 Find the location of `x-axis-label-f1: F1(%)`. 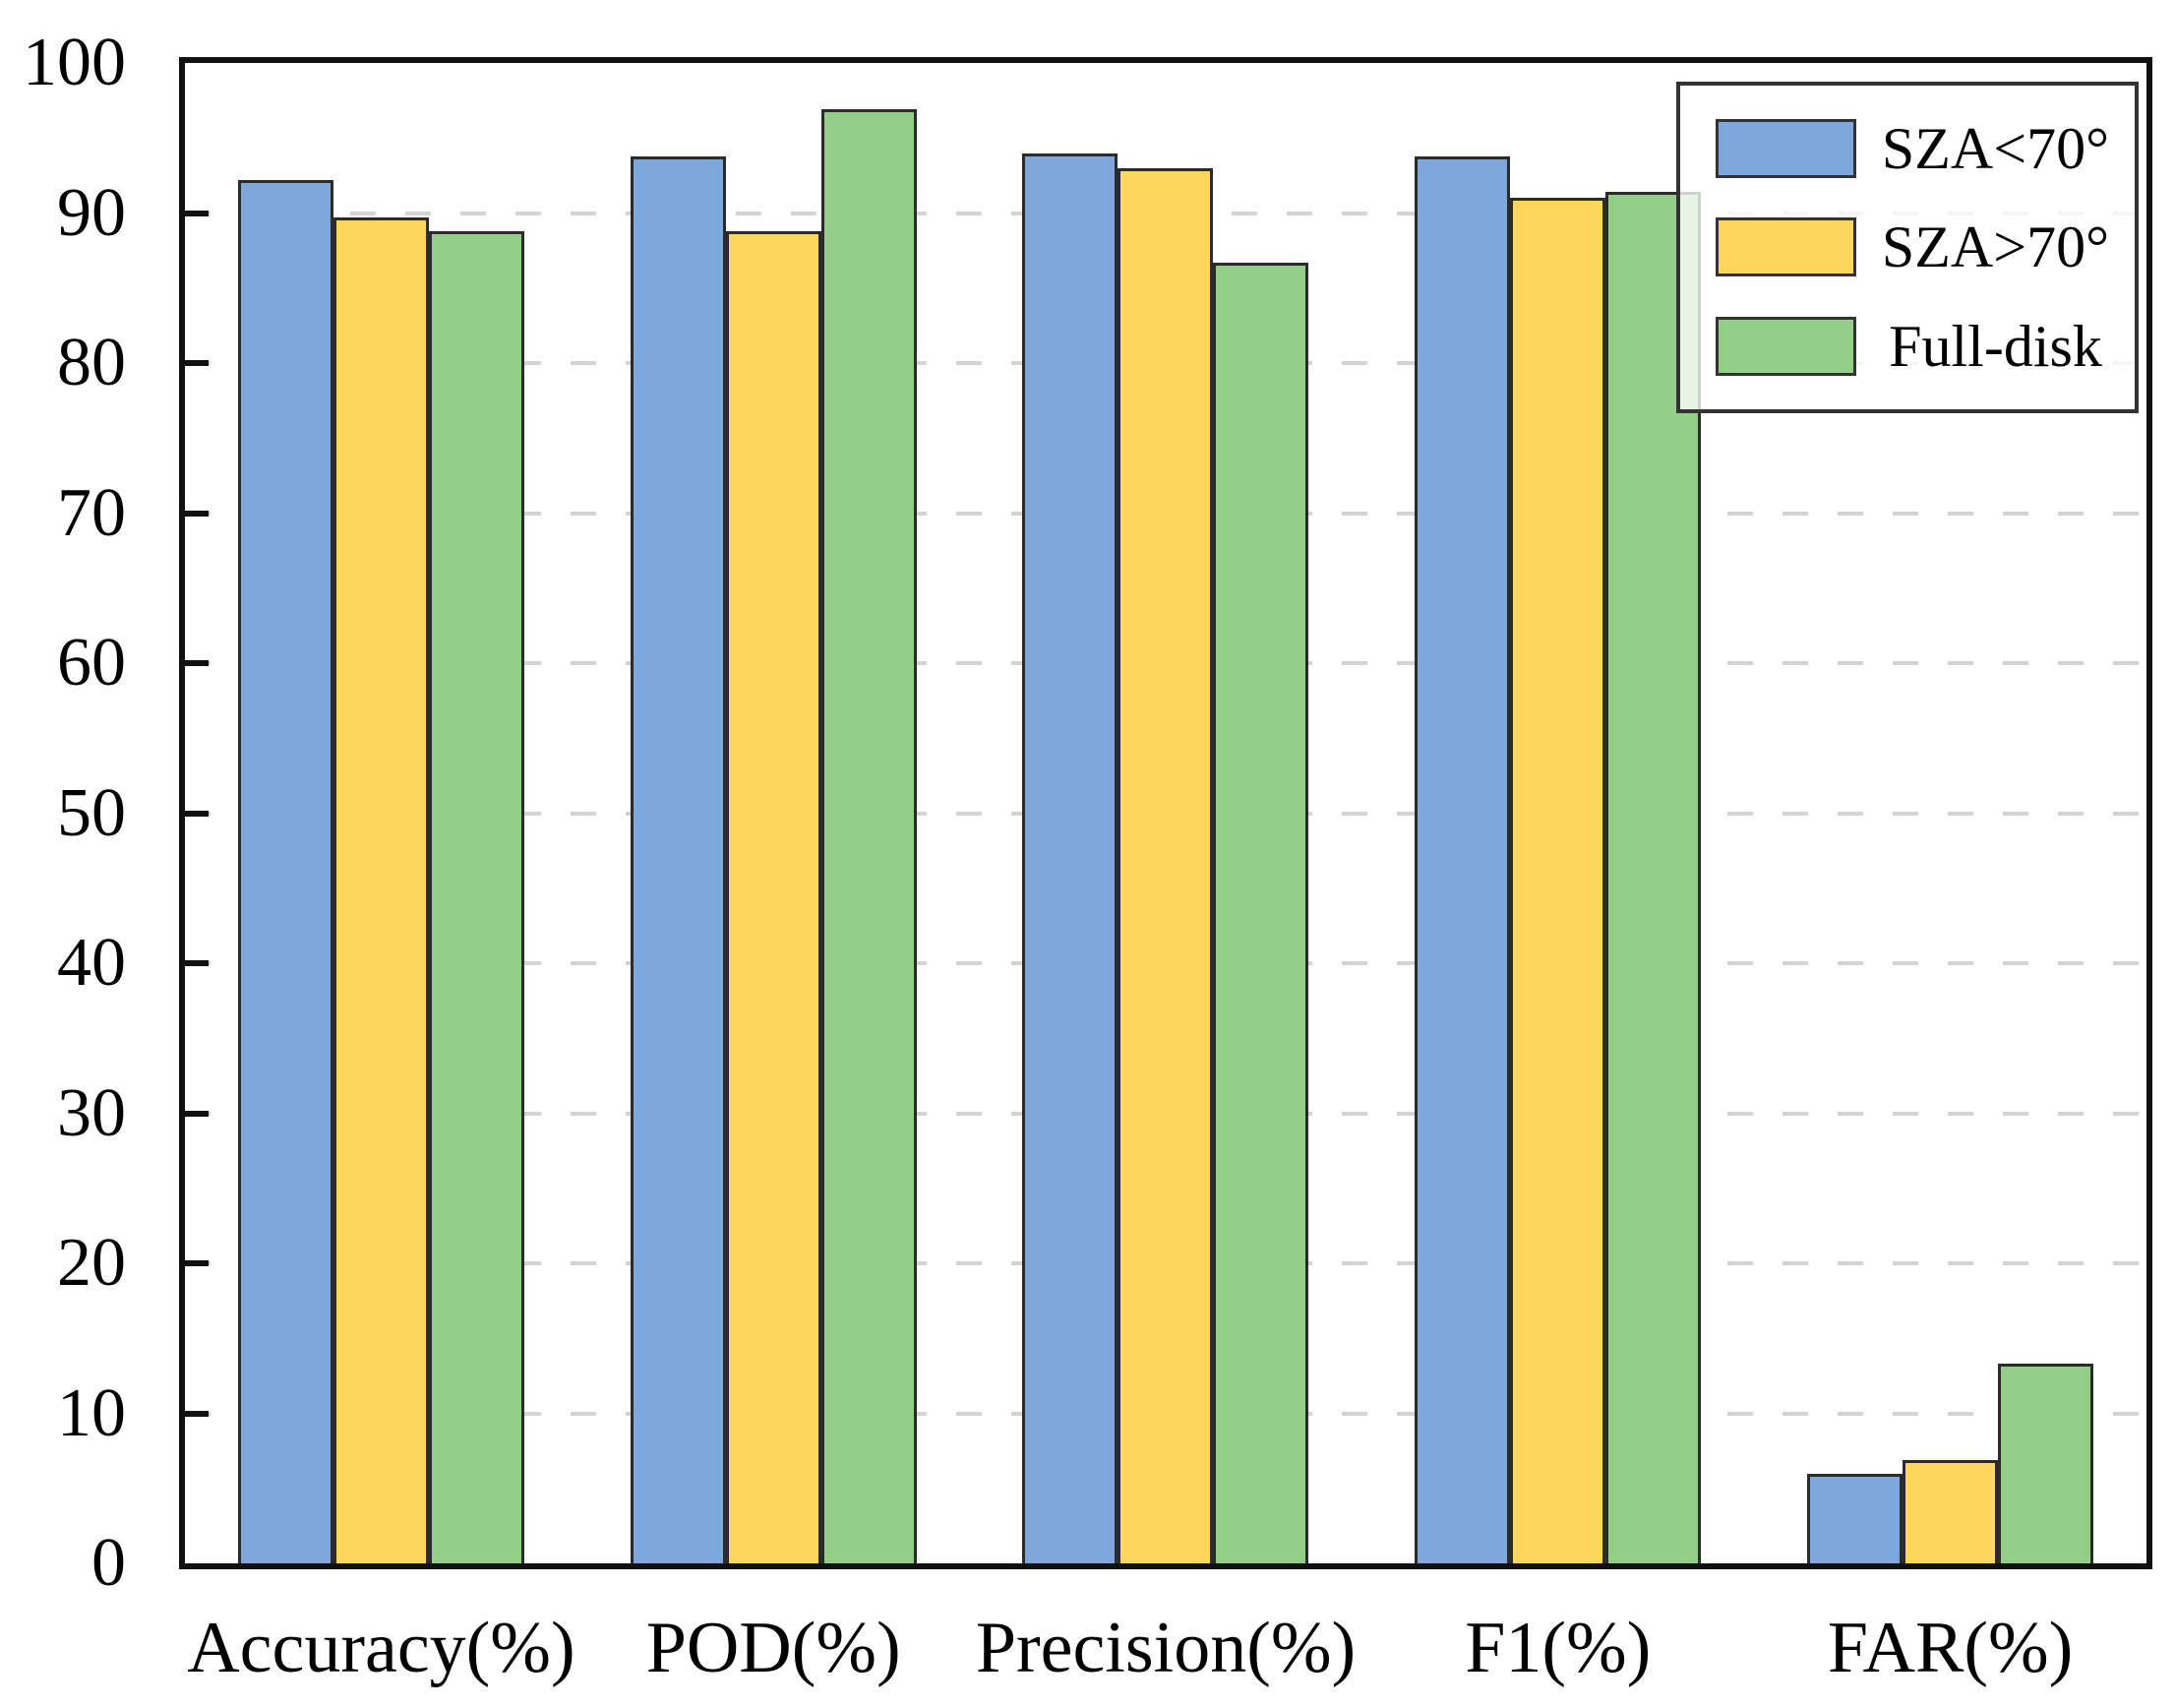

x-axis-label-f1: F1(%) is located at coordinates (1558, 1648).